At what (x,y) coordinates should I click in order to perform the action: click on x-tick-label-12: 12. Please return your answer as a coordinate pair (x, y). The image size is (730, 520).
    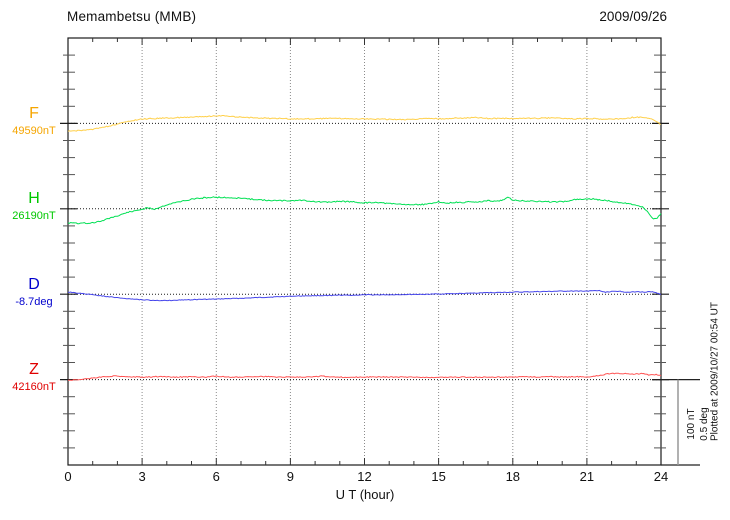
    Looking at the image, I should click on (364, 476).